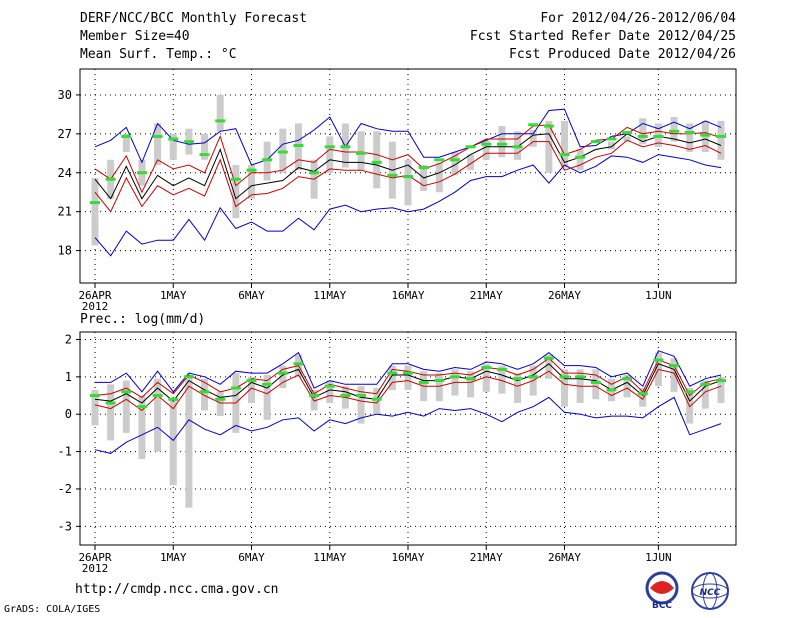  I want to click on y-tick-label: -1, so click(65, 452).